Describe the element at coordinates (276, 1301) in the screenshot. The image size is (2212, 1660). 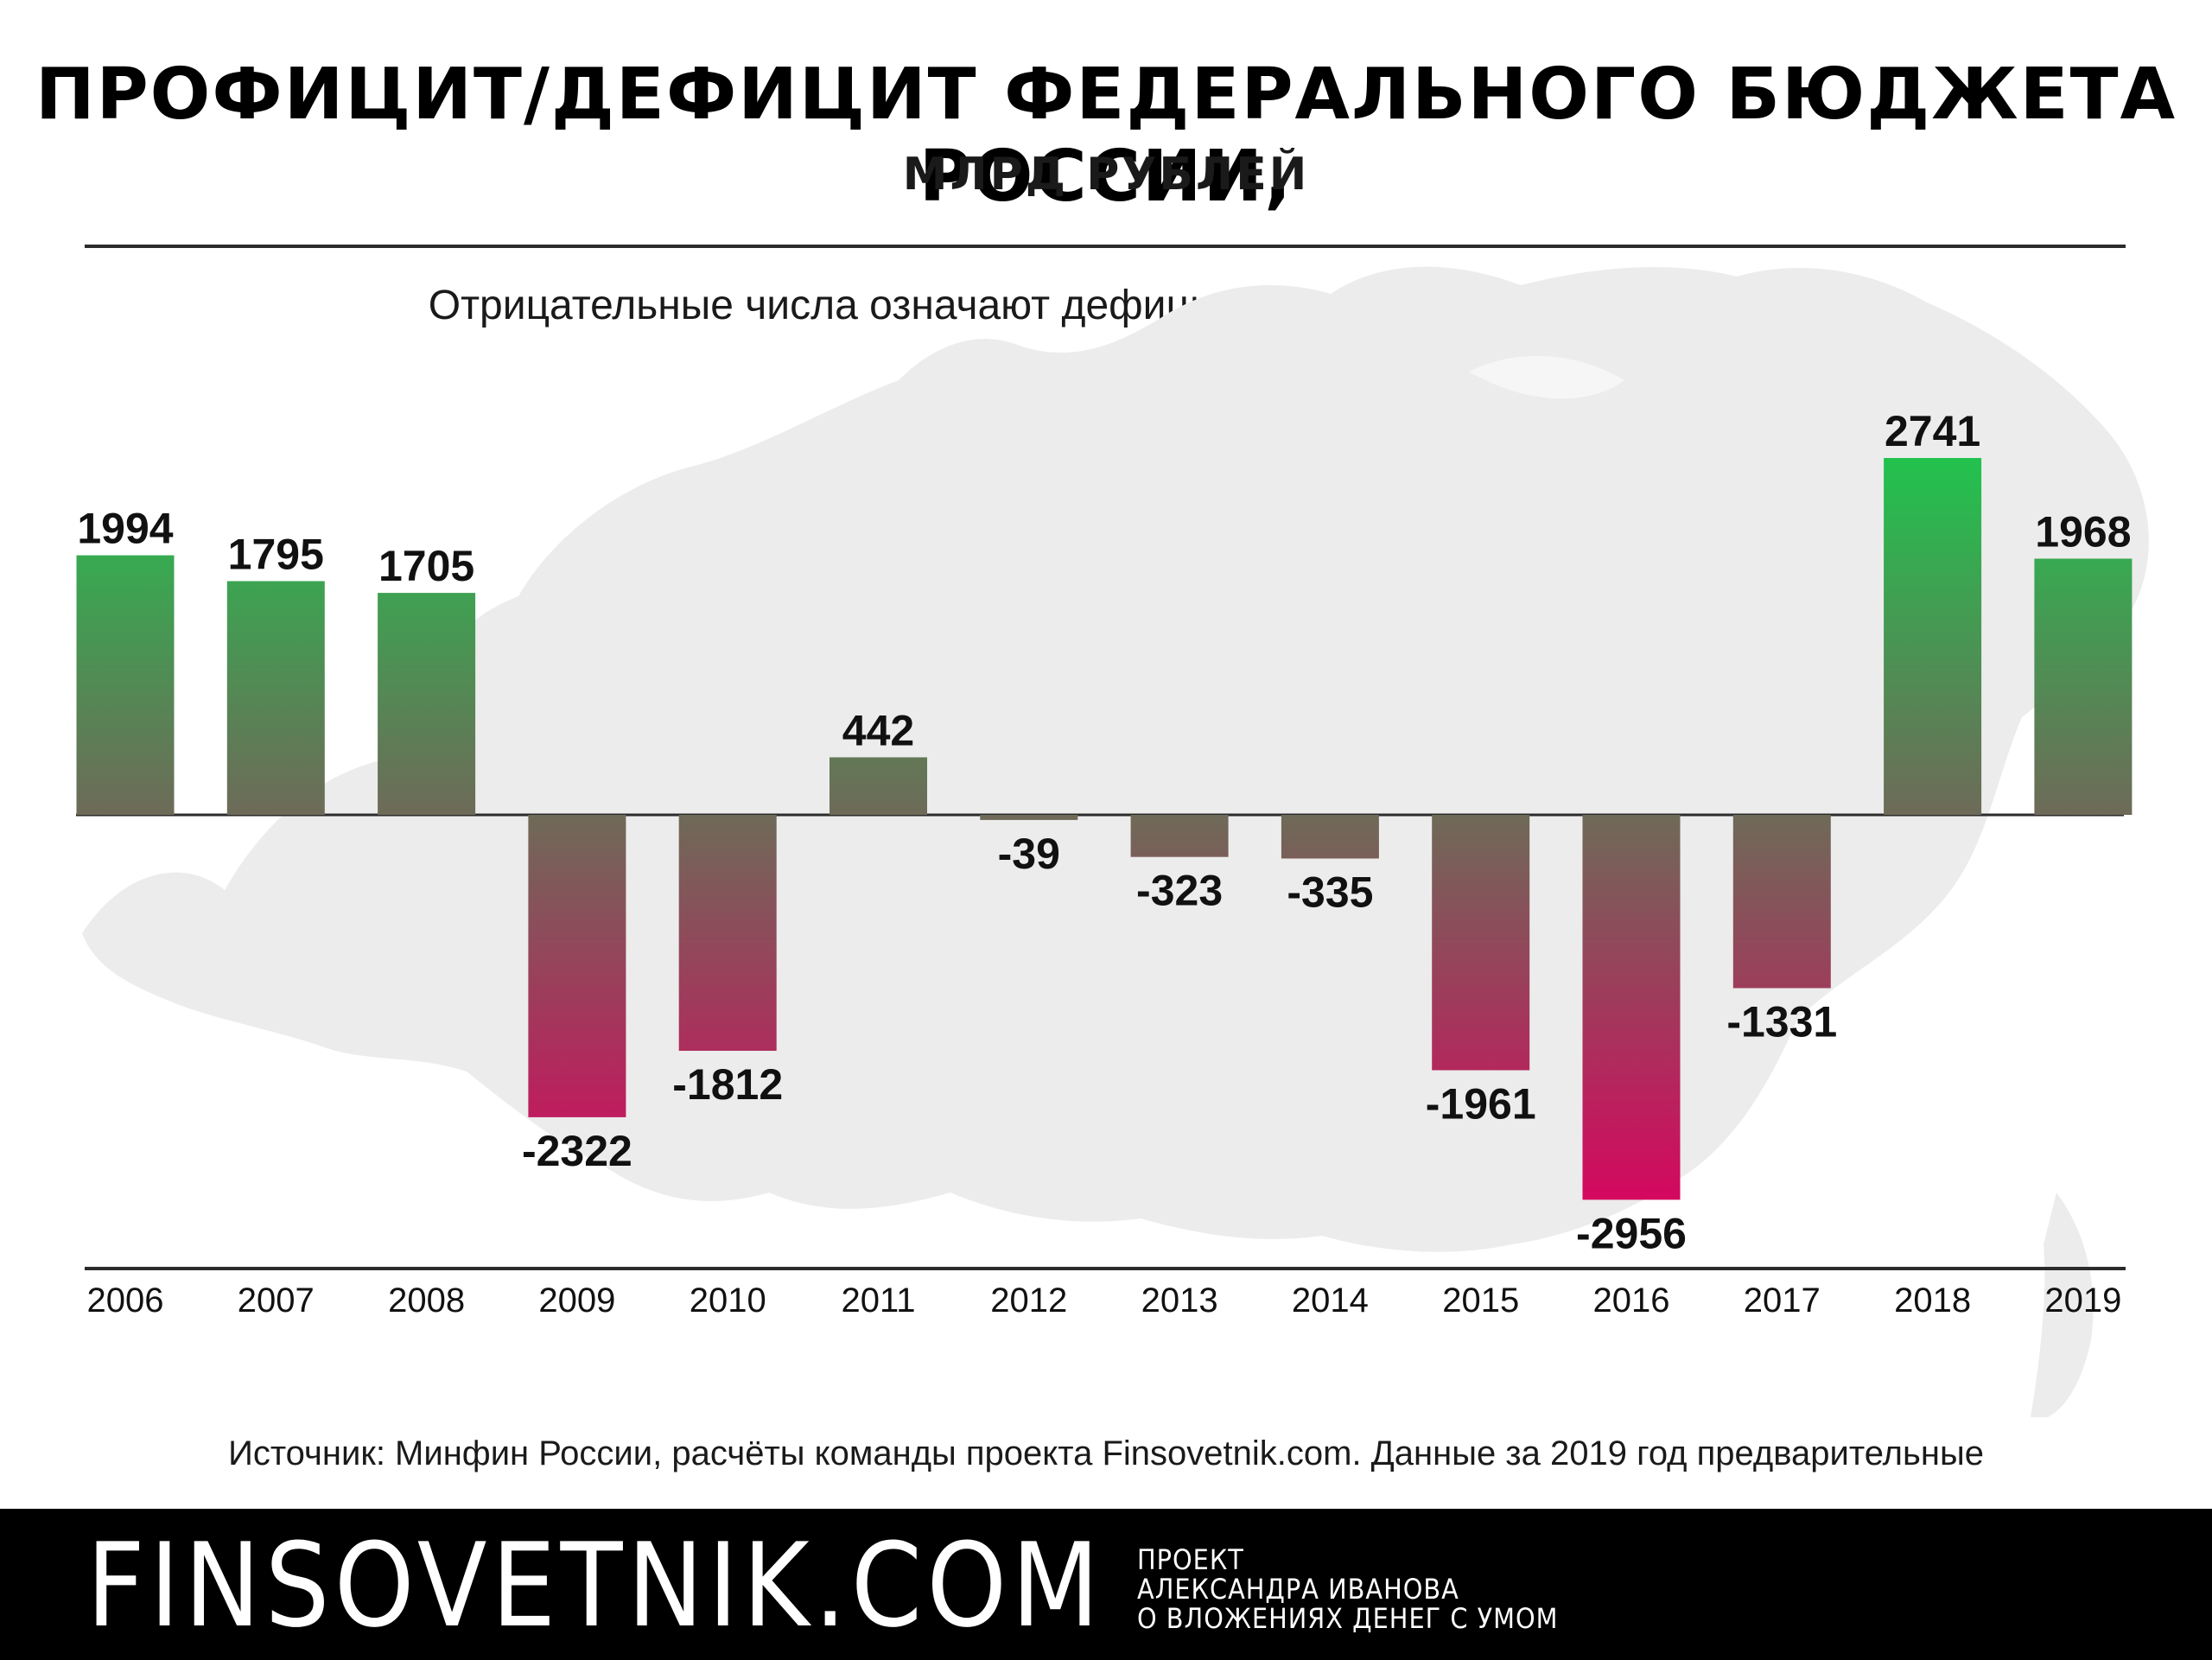
I see `x-tick-label: 2007` at that location.